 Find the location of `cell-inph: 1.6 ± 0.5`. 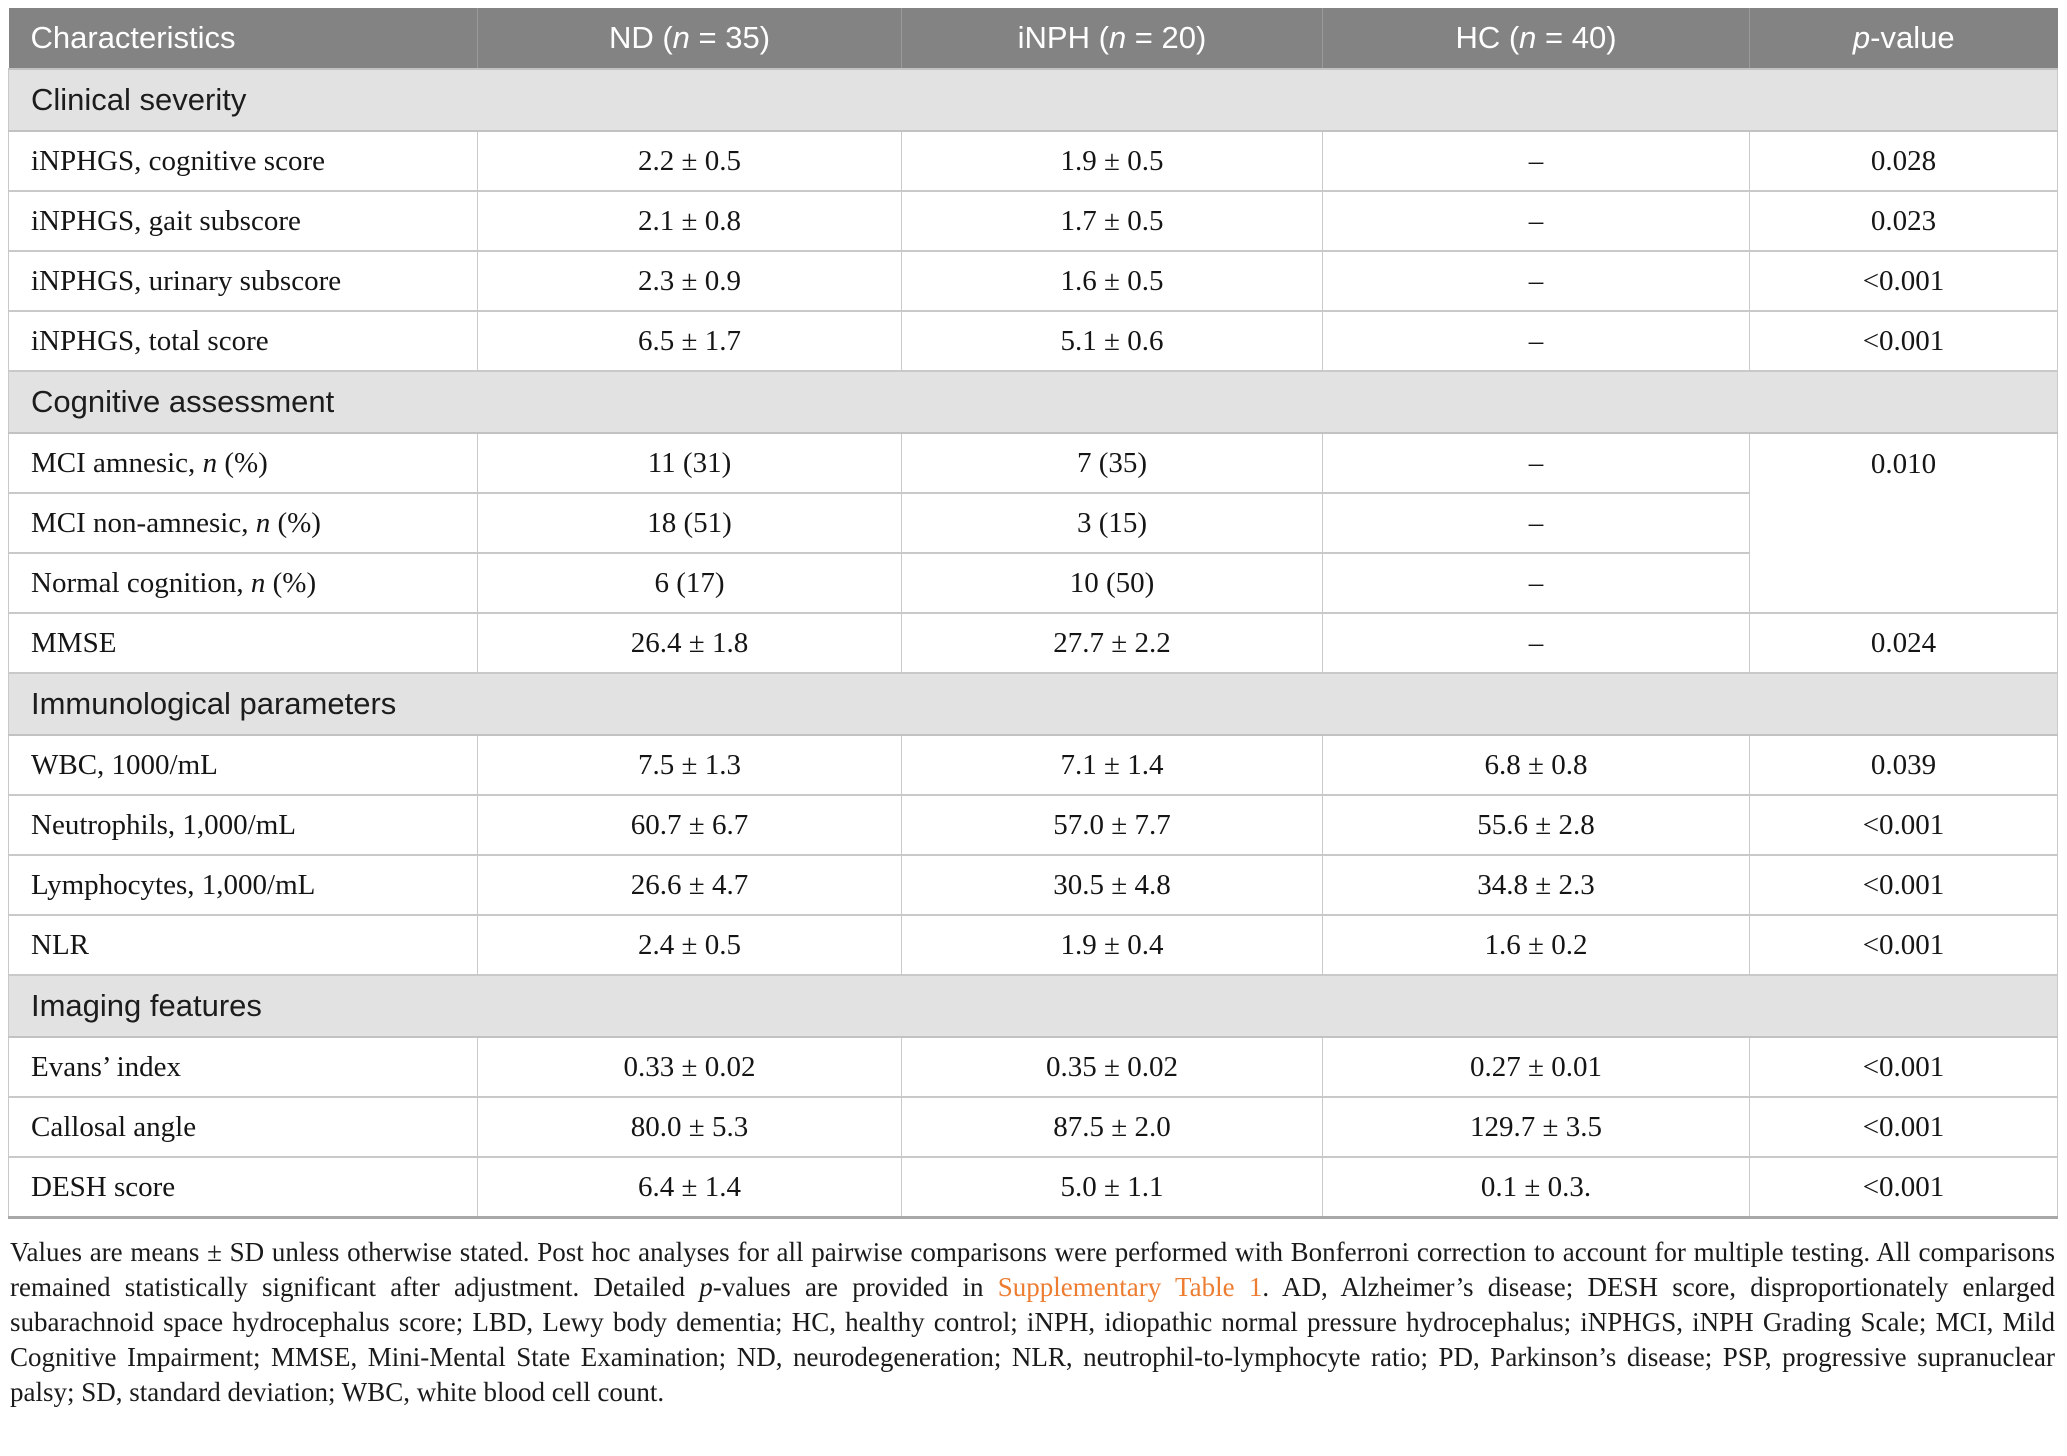

cell-inph: 1.6 ± 0.5 is located at coordinates (1112, 281).